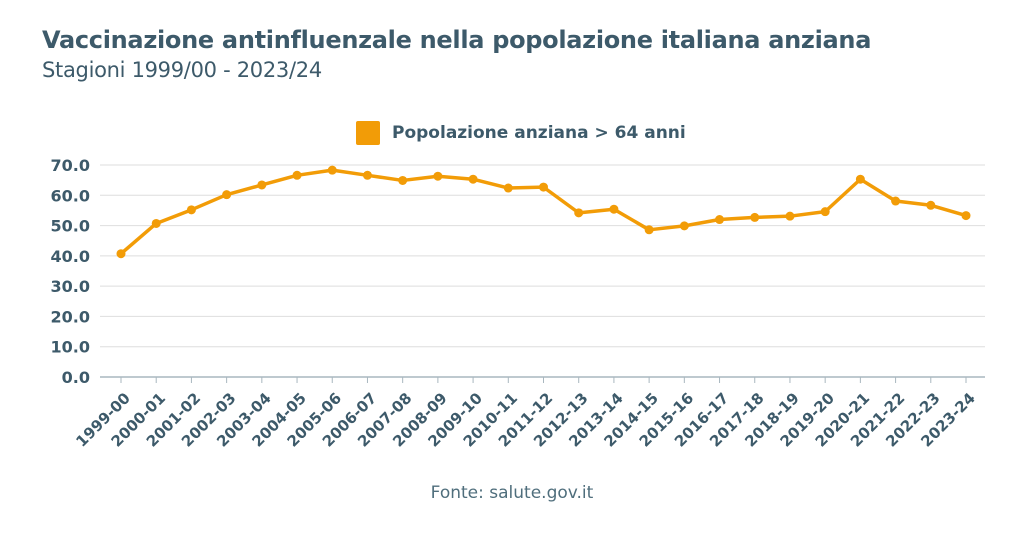 The image size is (1024, 536). I want to click on y-tick-label: 20.0, so click(70, 316).